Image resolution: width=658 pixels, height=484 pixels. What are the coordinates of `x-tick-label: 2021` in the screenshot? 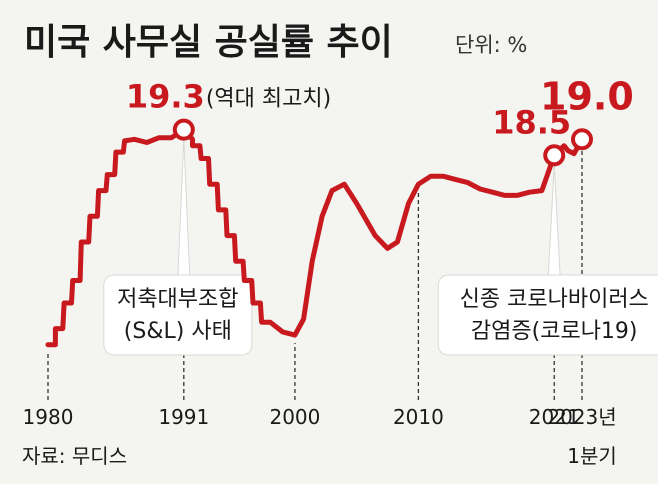 It's located at (554, 417).